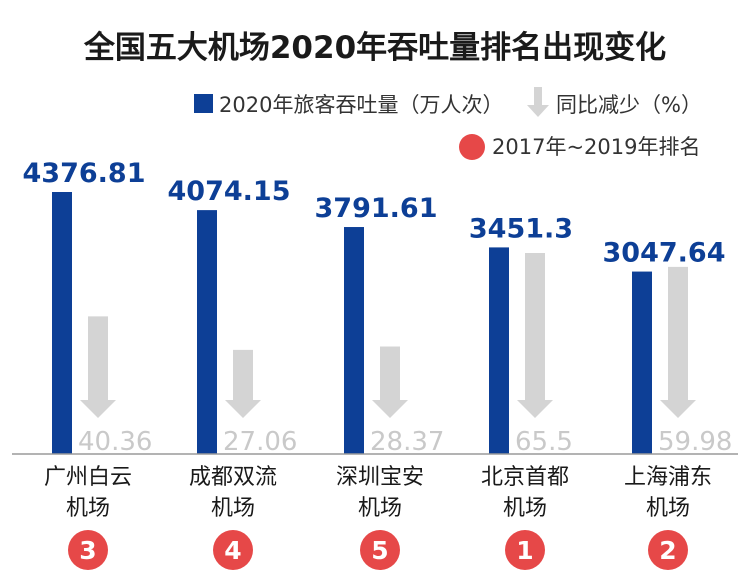 The height and width of the screenshot is (586, 750). What do you see at coordinates (521, 228) in the screenshot?
I see `data-label-throughput: 3451.3` at bounding box center [521, 228].